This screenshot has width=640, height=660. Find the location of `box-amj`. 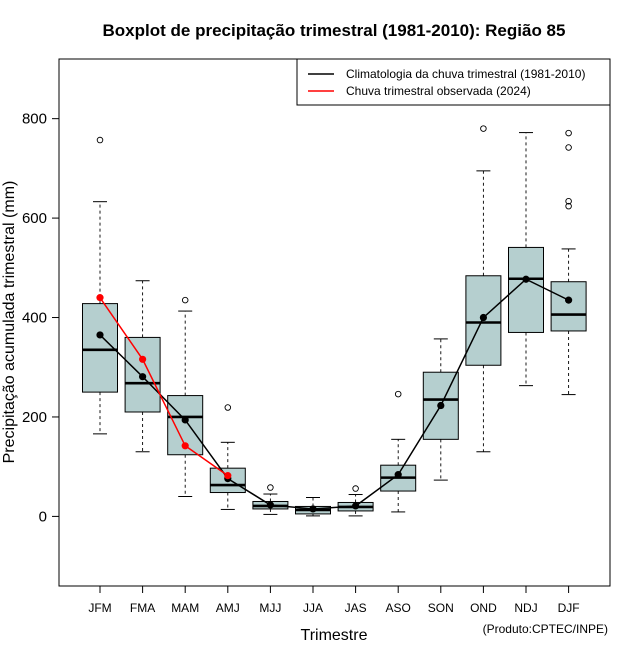

box-amj is located at coordinates (227, 457).